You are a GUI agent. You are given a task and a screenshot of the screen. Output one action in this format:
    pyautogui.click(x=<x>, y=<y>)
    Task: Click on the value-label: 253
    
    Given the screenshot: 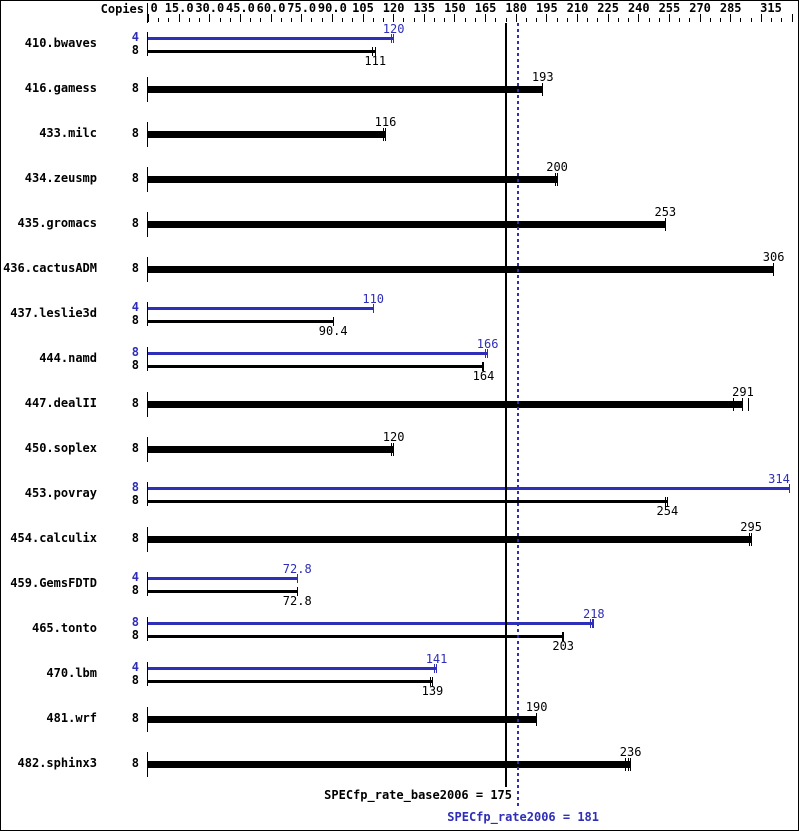 What is the action you would take?
    pyautogui.click(x=665, y=212)
    